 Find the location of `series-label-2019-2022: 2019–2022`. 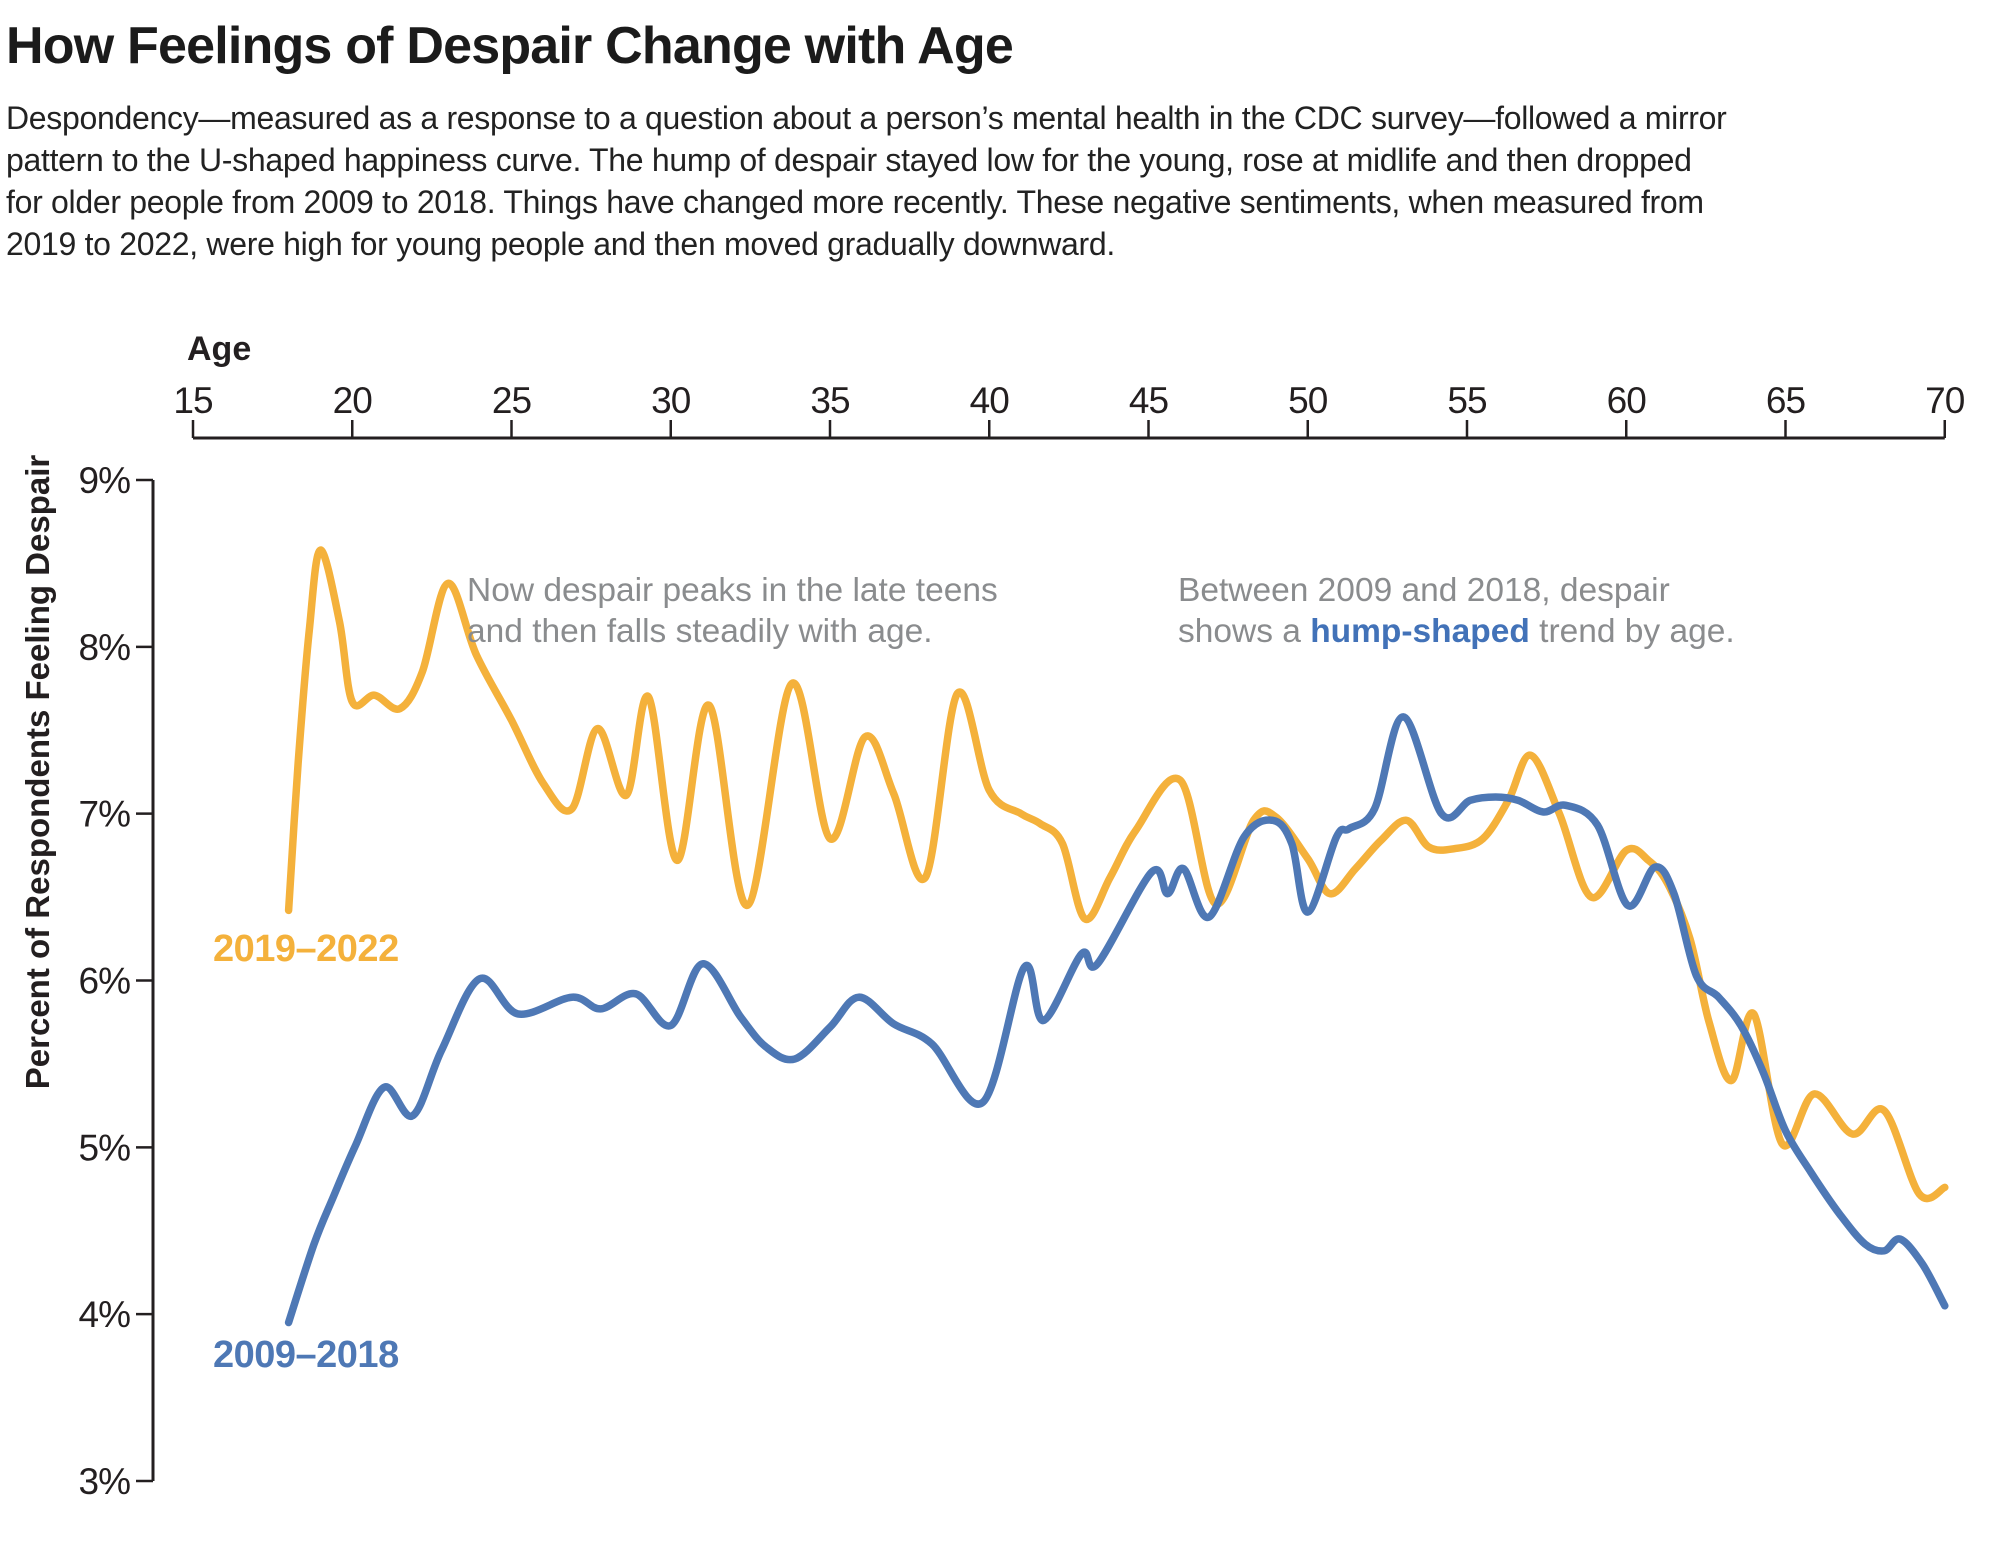

series-label-2019-2022: 2019–2022 is located at coordinates (306, 949).